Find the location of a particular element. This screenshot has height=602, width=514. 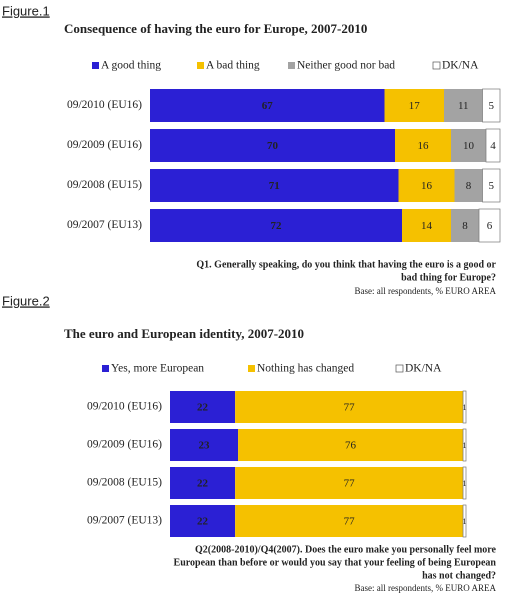

legend-label: Yes, more European is located at coordinates (157, 369).